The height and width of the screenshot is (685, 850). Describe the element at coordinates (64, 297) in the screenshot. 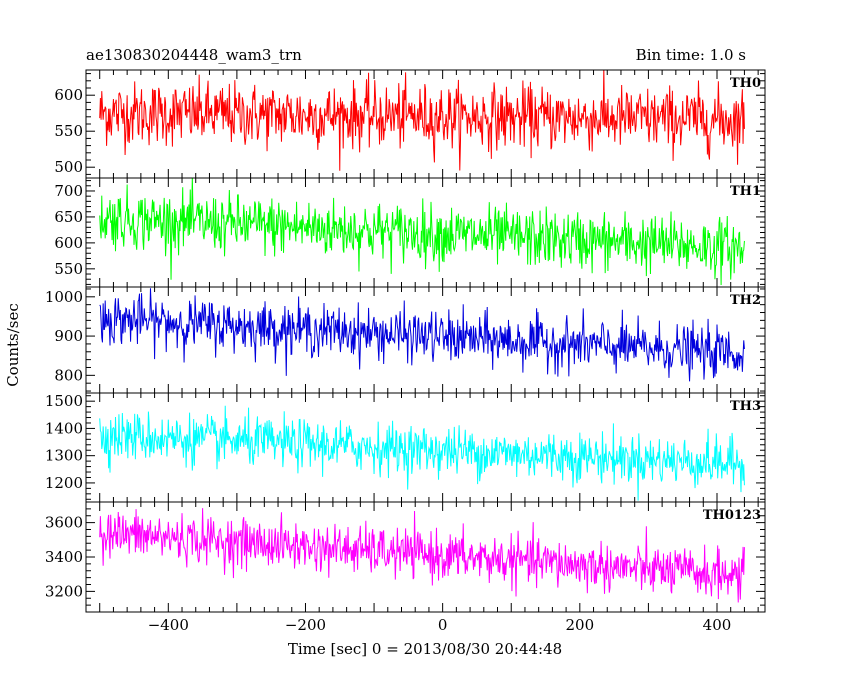

I see `y-tick-label: 1000` at that location.